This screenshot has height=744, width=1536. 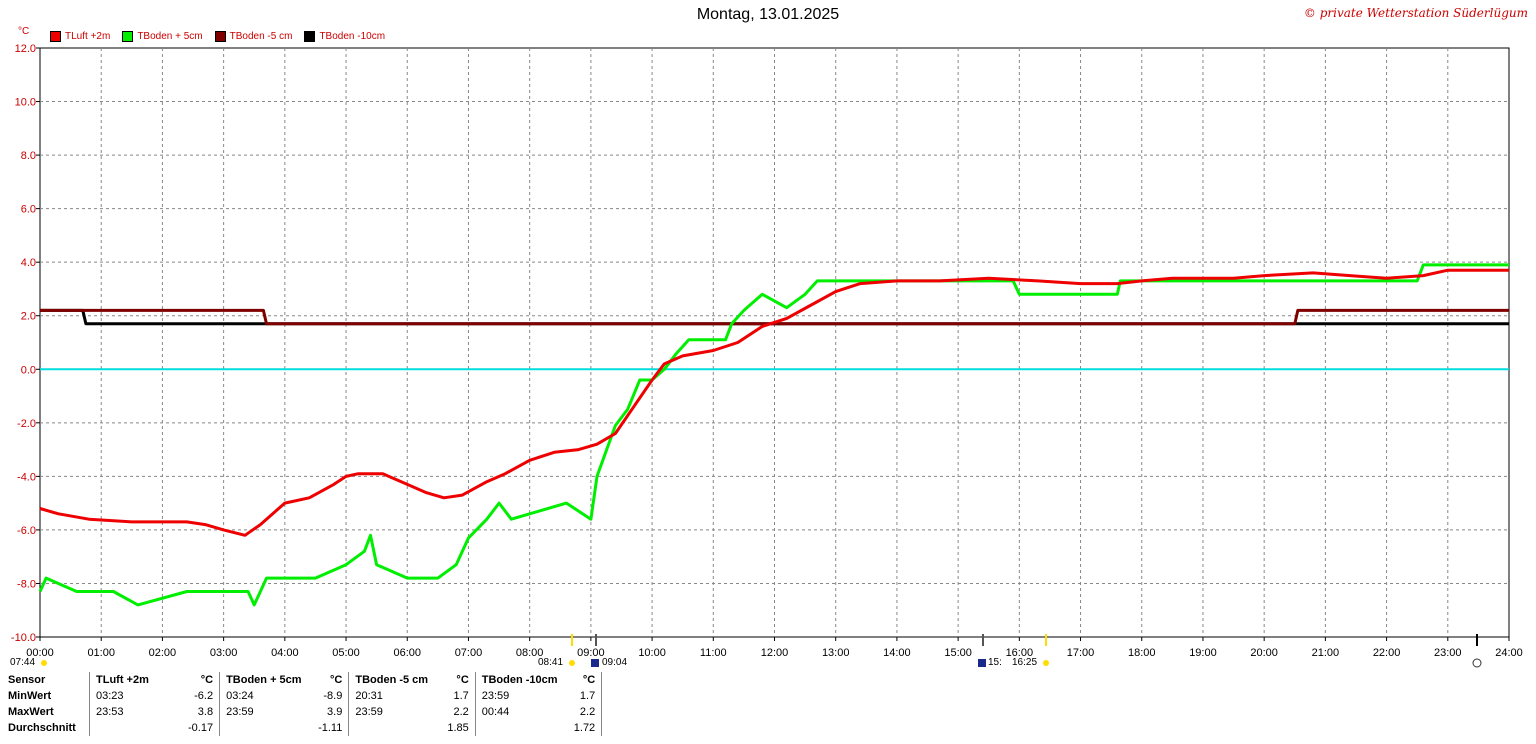 What do you see at coordinates (1477, 663) in the screenshot?
I see `moon-icon` at bounding box center [1477, 663].